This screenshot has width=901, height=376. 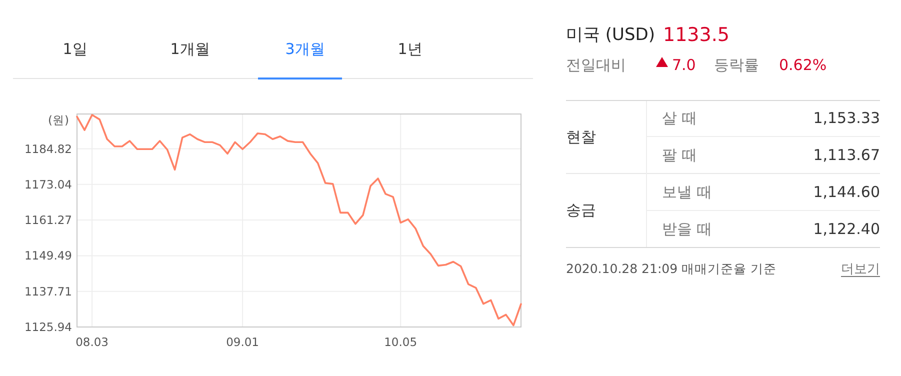 What do you see at coordinates (610, 35) in the screenshot?
I see `text: 미국 (USD)` at bounding box center [610, 35].